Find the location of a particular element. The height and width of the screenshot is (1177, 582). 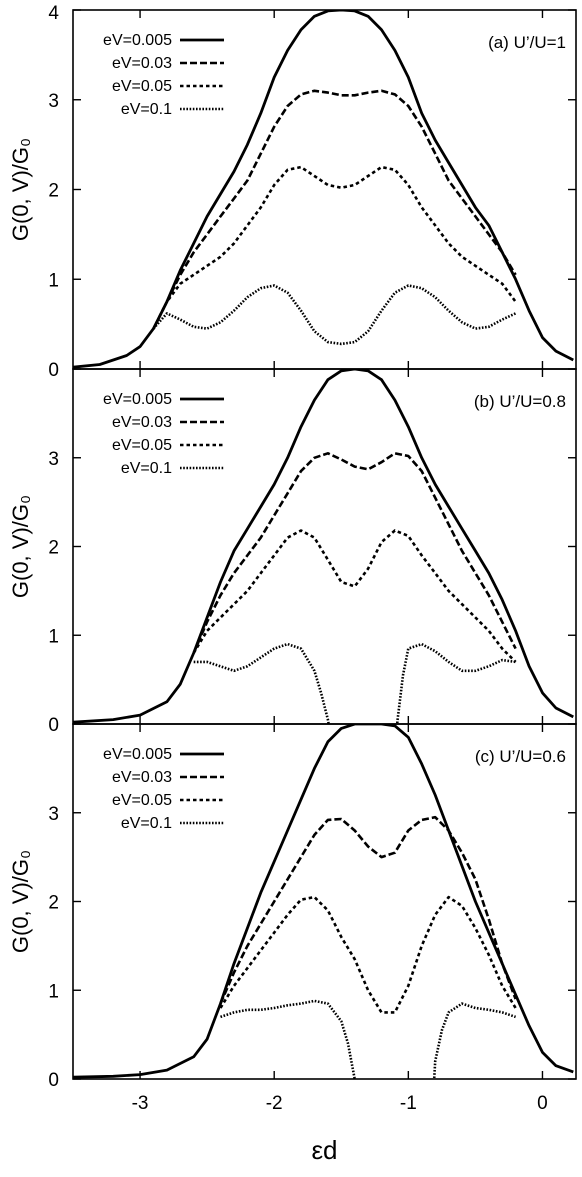

x-tick-label: -1 is located at coordinates (408, 1103).